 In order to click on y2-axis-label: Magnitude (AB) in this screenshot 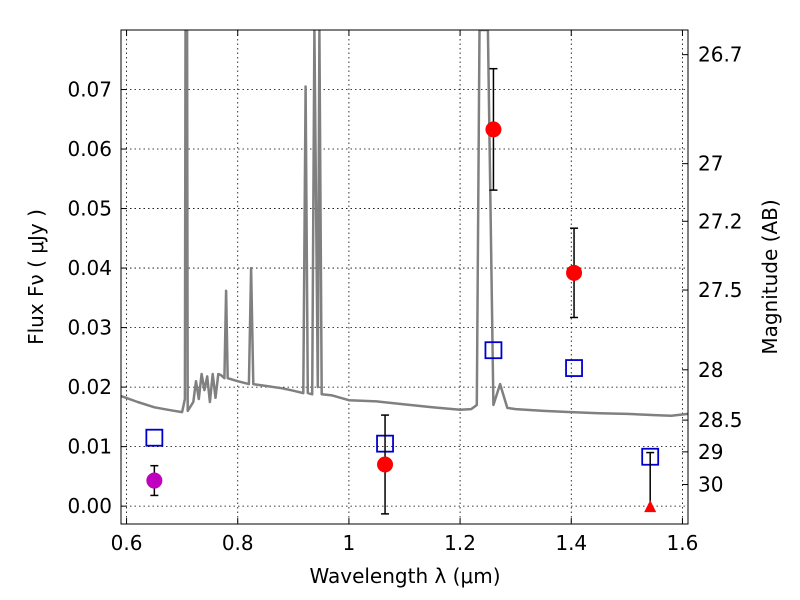, I will do `click(770, 276)`.